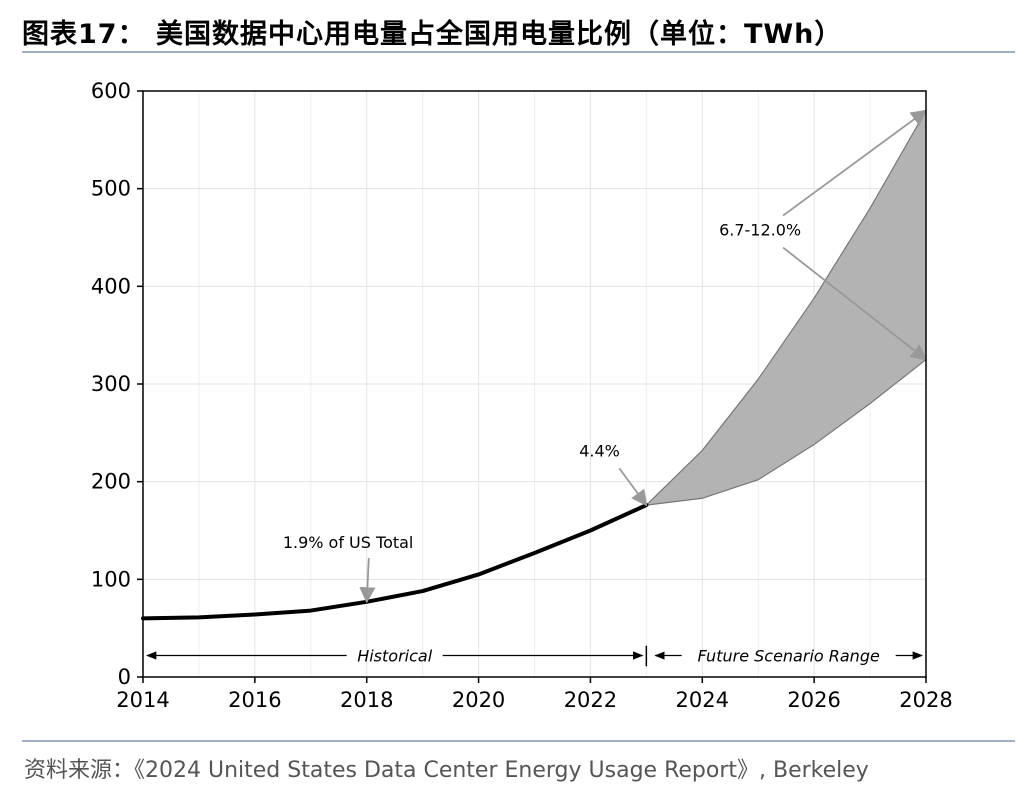 The image size is (1036, 792). Describe the element at coordinates (789, 656) in the screenshot. I see `range-label-future: Future Scenario Range` at that location.